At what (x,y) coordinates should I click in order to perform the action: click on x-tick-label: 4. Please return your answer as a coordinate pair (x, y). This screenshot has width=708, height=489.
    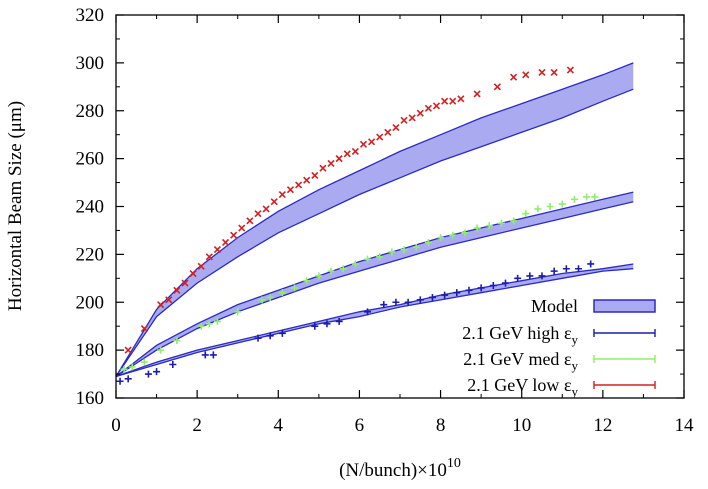
    Looking at the image, I should click on (279, 425).